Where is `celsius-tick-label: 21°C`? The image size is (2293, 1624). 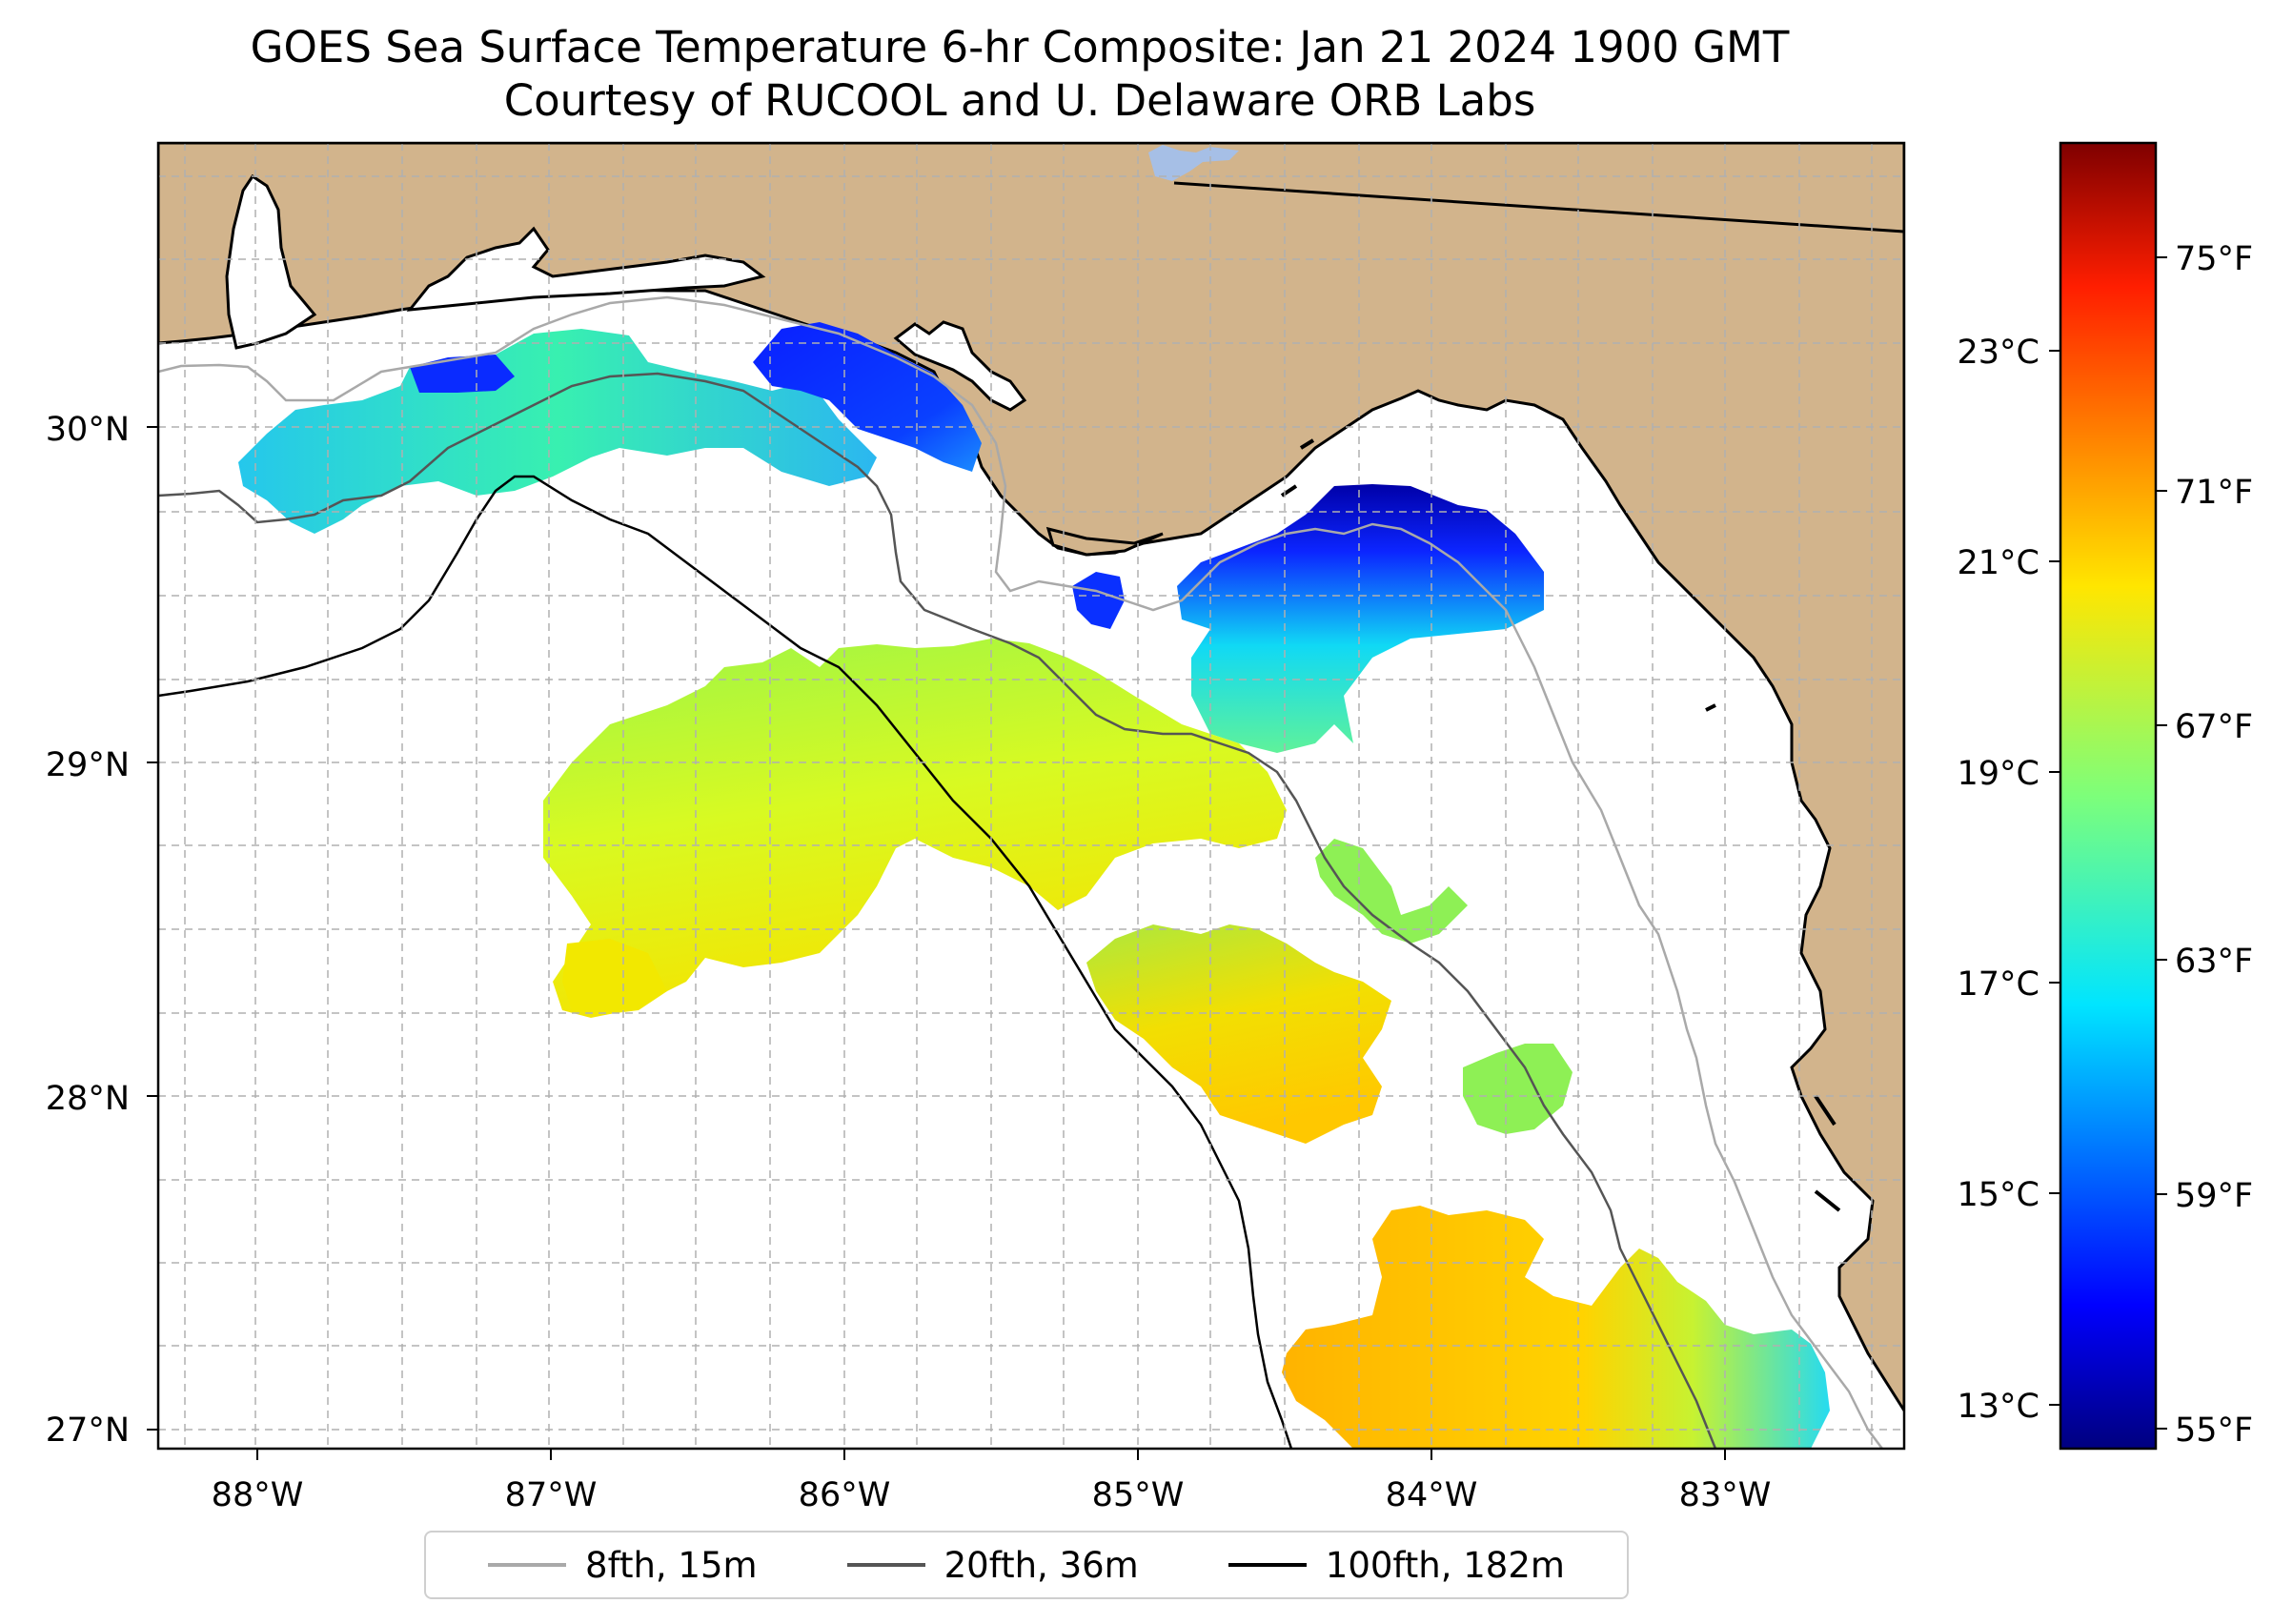
celsius-tick-label: 21°C is located at coordinates (1998, 563).